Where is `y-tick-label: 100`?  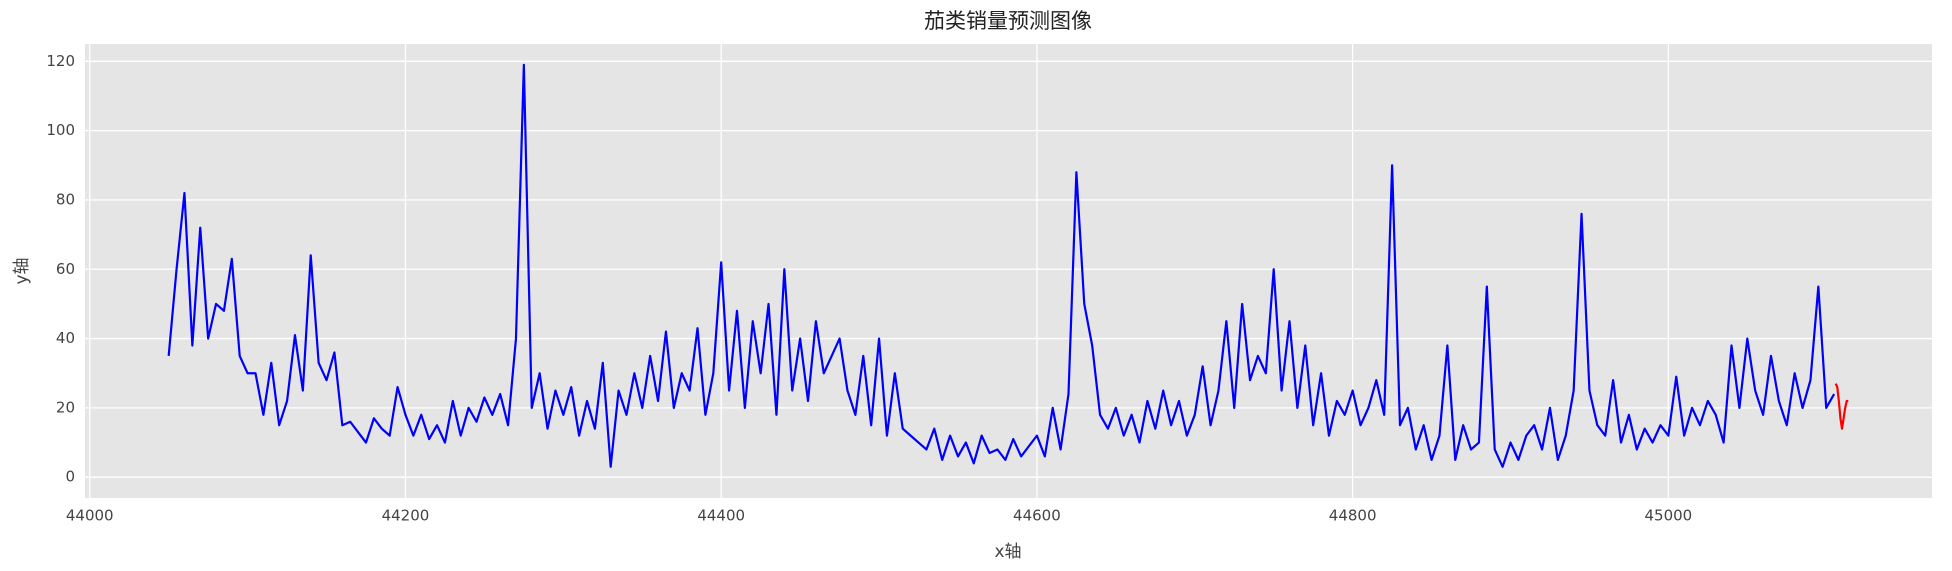 y-tick-label: 100 is located at coordinates (60, 130).